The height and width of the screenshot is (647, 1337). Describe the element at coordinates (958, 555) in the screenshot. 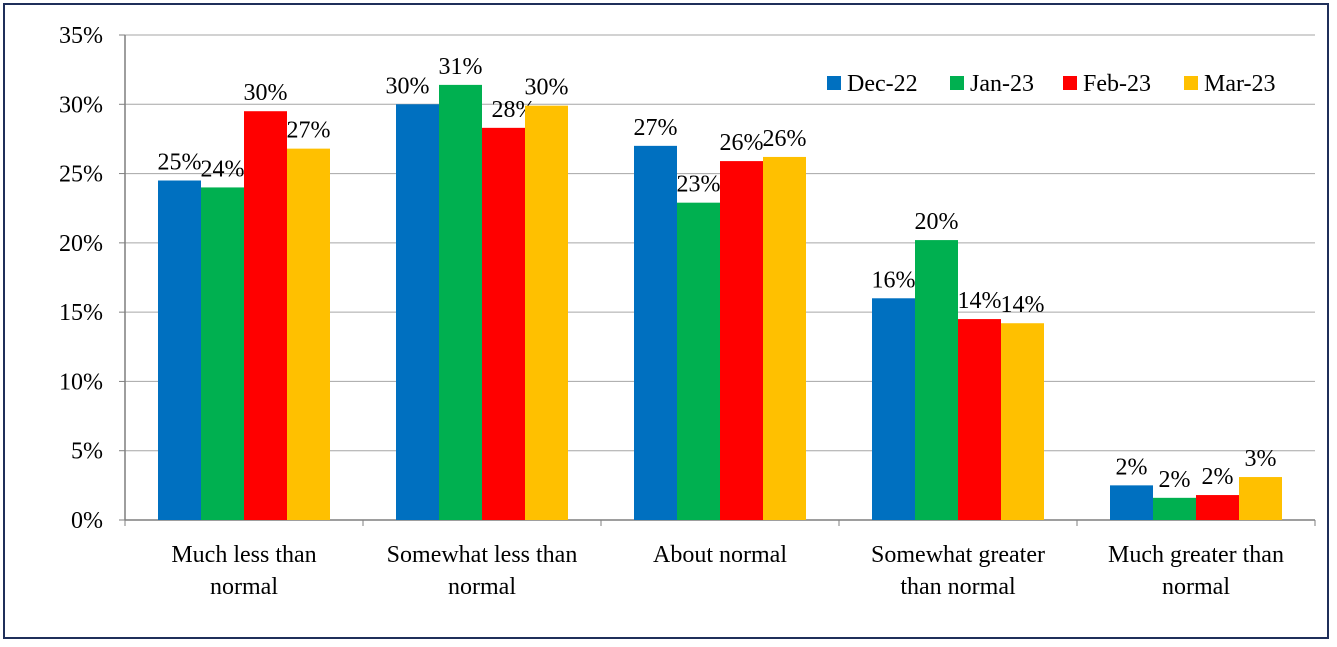

I see `x-category-label: Somewhat greater` at that location.